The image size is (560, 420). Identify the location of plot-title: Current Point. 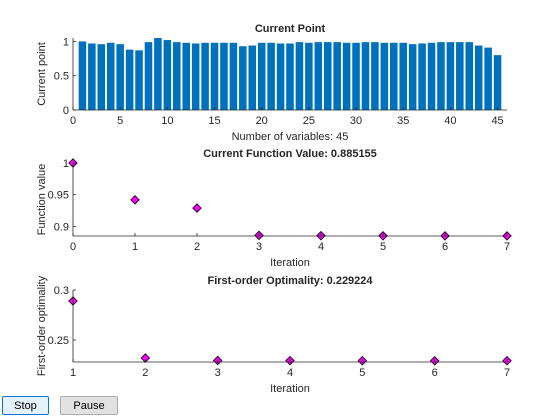
(290, 29).